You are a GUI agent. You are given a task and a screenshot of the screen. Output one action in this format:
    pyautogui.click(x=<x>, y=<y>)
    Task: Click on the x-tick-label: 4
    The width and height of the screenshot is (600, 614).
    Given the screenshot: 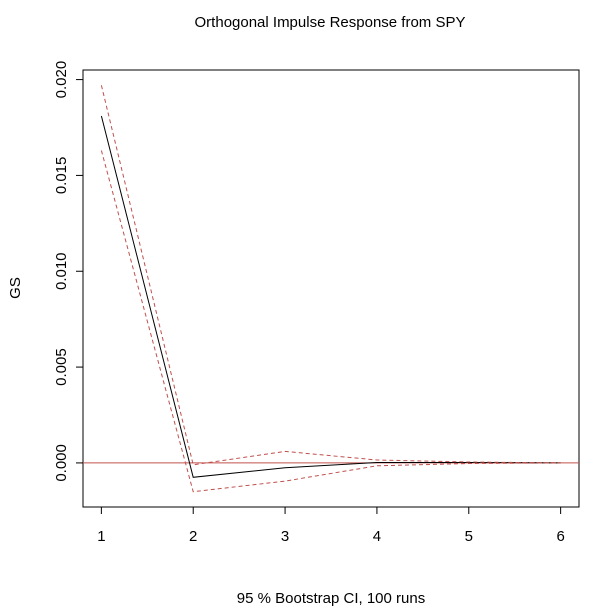 What is the action you would take?
    pyautogui.click(x=377, y=536)
    